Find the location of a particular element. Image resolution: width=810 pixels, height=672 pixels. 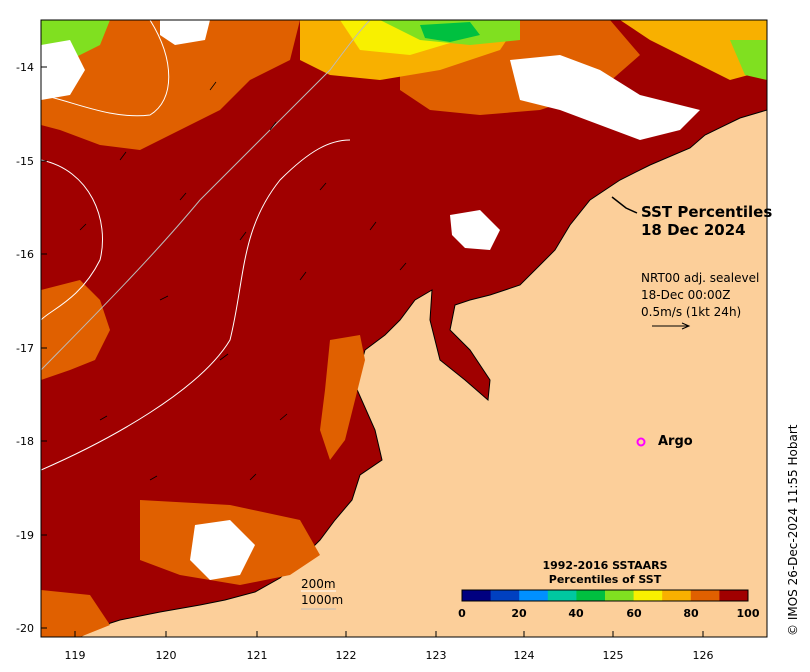

x-tick-label: 122 is located at coordinates (346, 655).